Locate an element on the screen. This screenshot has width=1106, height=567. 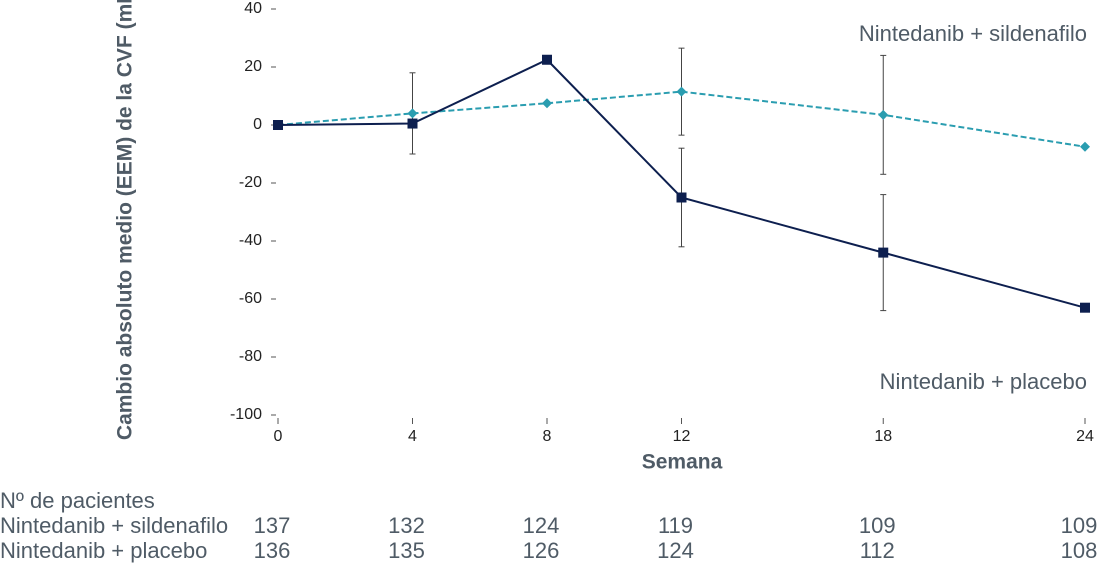
table-cell: 136 is located at coordinates (272, 550).